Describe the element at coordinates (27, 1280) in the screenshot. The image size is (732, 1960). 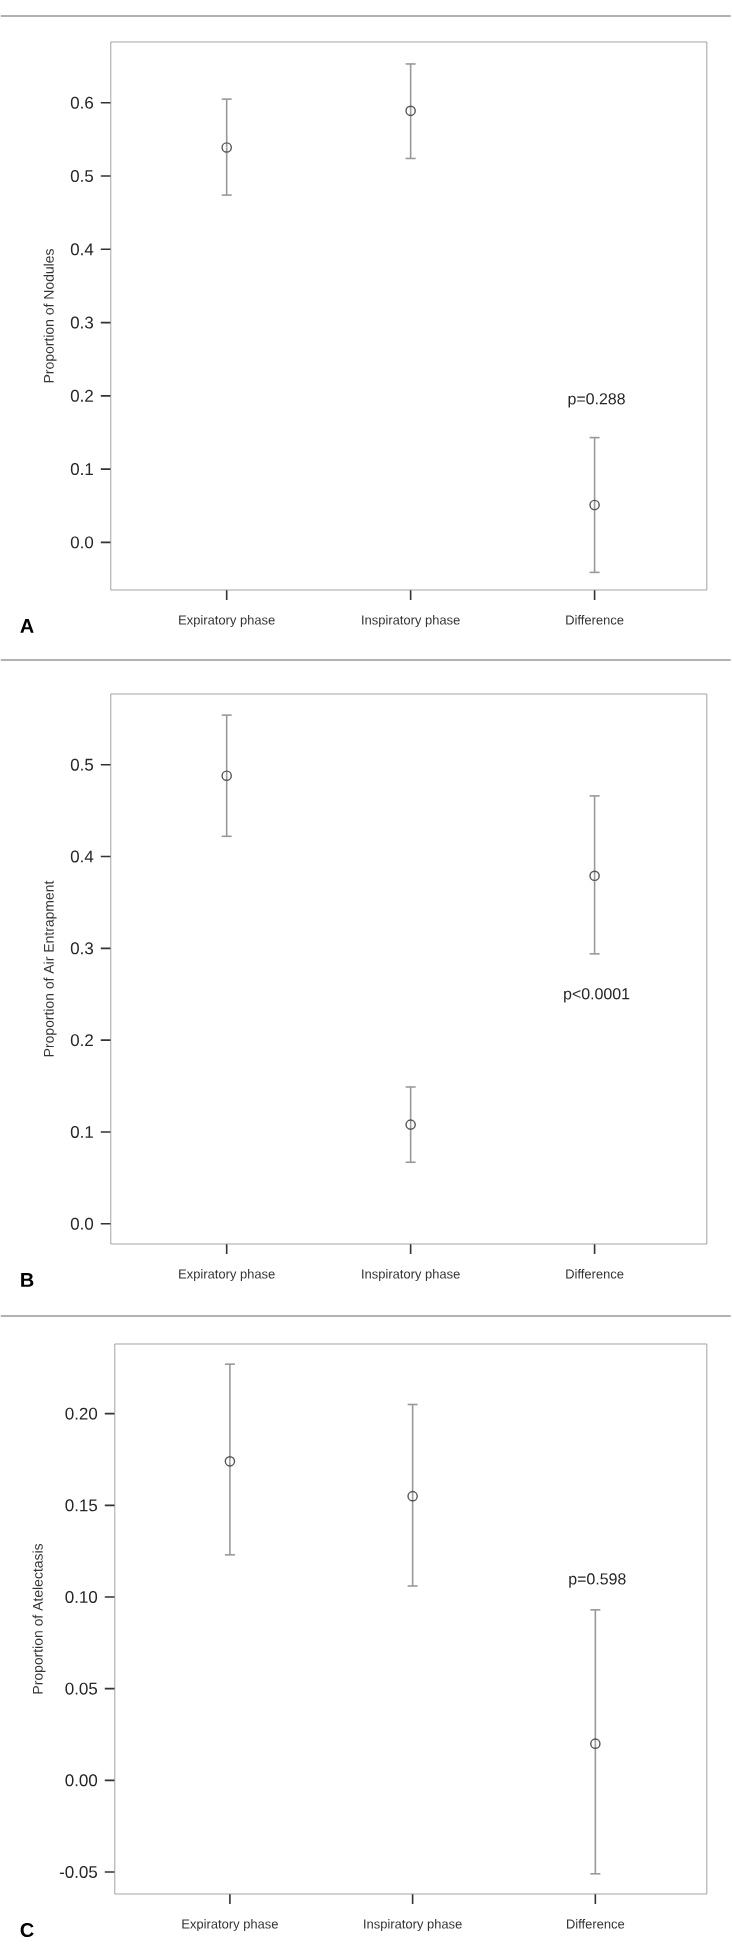
I see `text: B` at that location.